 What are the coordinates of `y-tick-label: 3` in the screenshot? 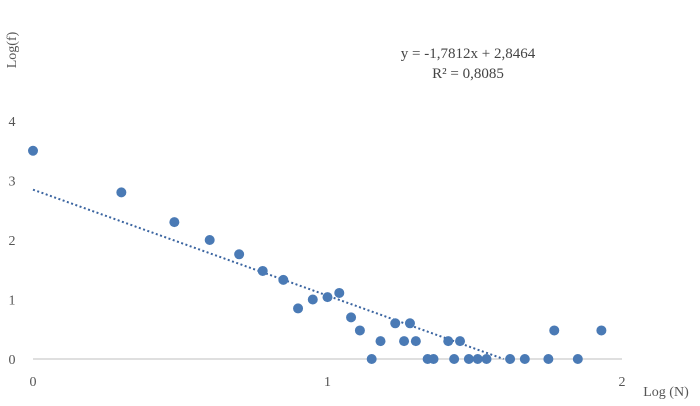 It's located at (12, 182).